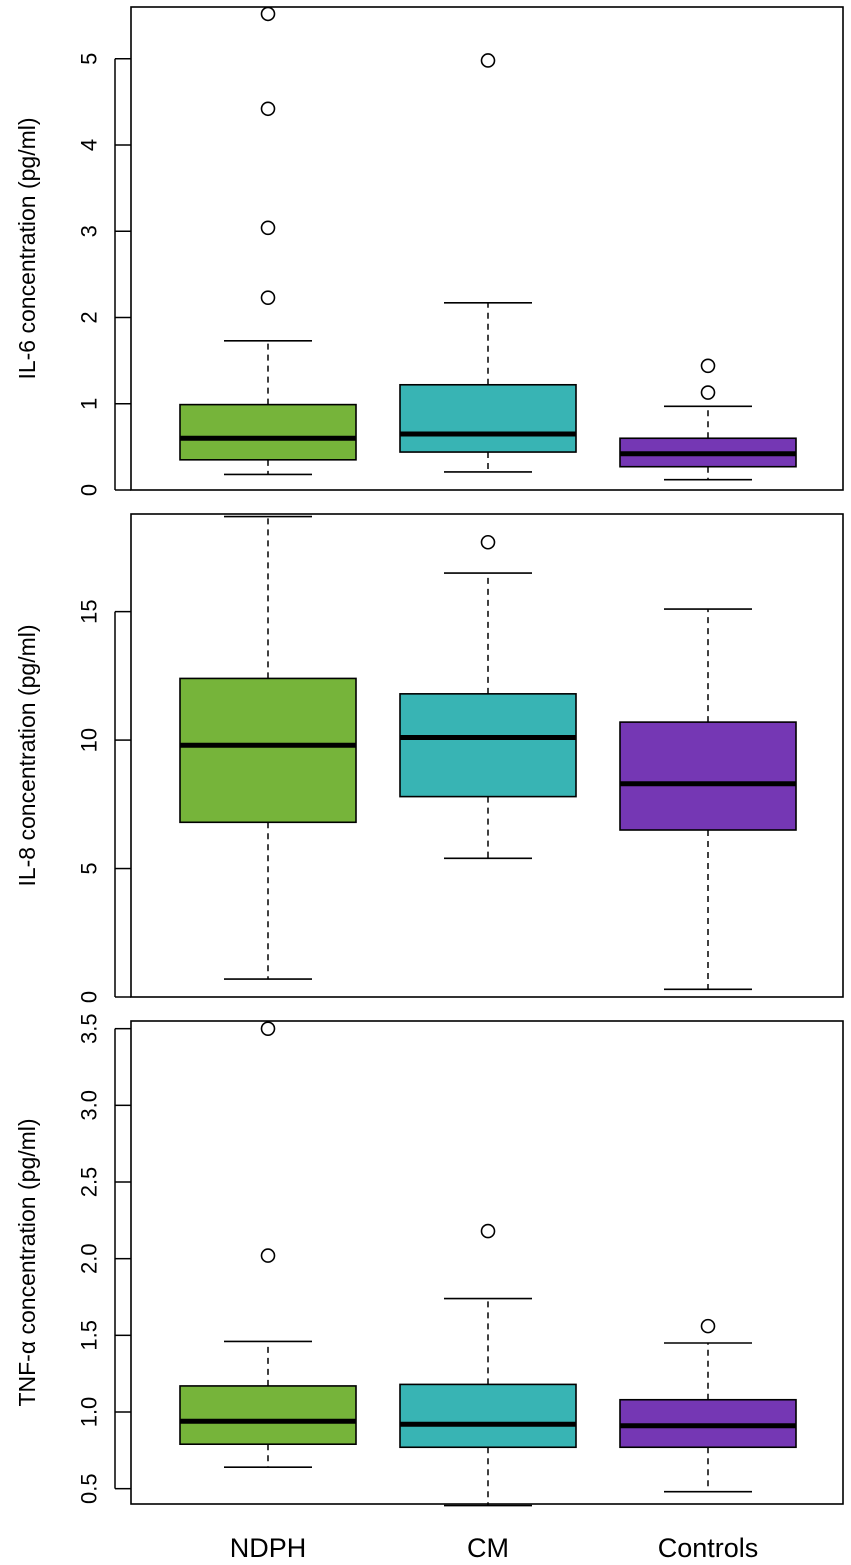 The width and height of the screenshot is (851, 1565). Describe the element at coordinates (268, 1415) in the screenshot. I see `tnf-alpha-iqr-box-ndph` at that location.